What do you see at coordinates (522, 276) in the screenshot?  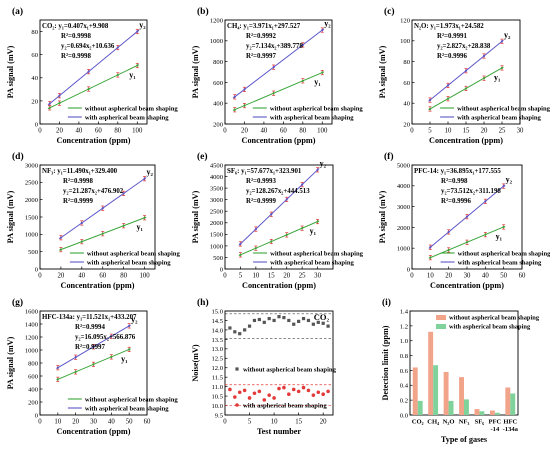 I see `x-tick-label: 60` at bounding box center [522, 276].